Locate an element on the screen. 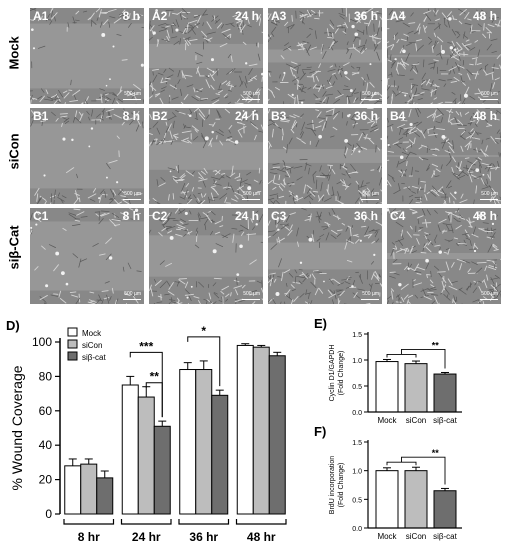 The height and width of the screenshot is (550, 518). panel-id: C1 is located at coordinates (41, 216).